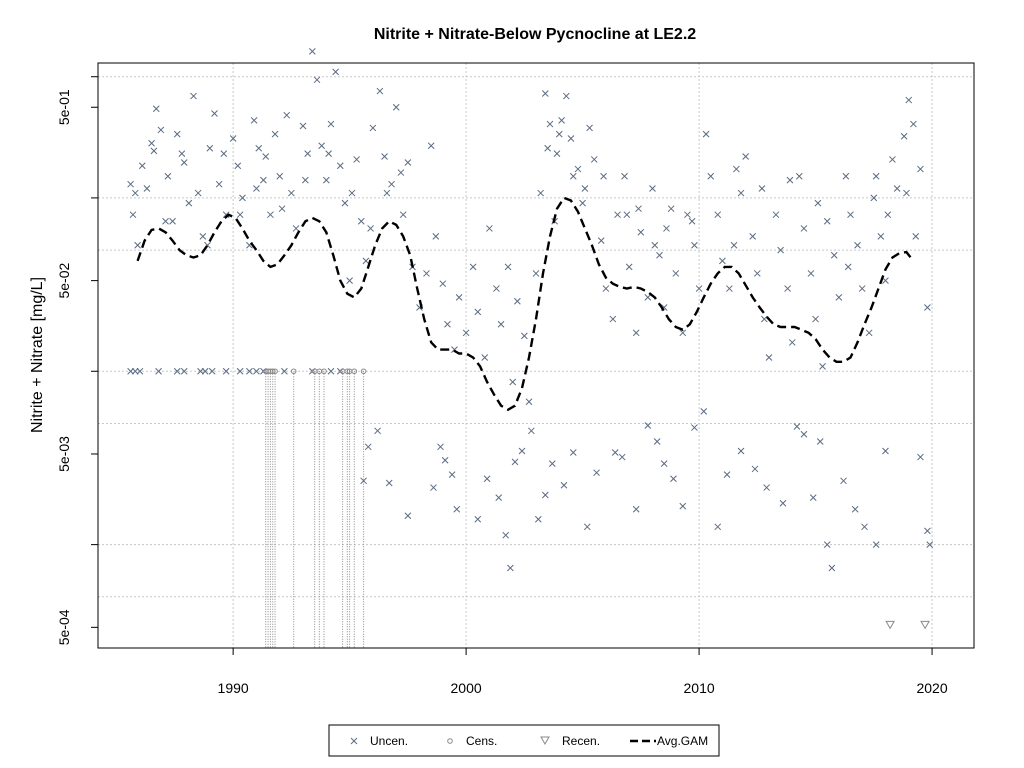 The image size is (1024, 768). Describe the element at coordinates (583, 672) in the screenshot. I see `x-axis: 1990 2000 2010 2020` at that location.